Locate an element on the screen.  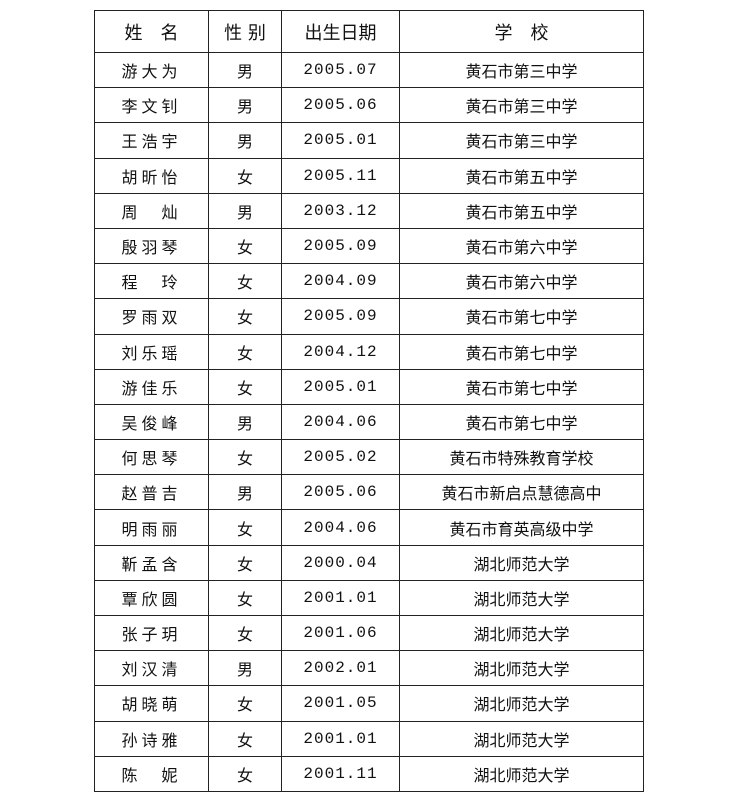
name-cell: 吴俊峰 is located at coordinates (151, 422).